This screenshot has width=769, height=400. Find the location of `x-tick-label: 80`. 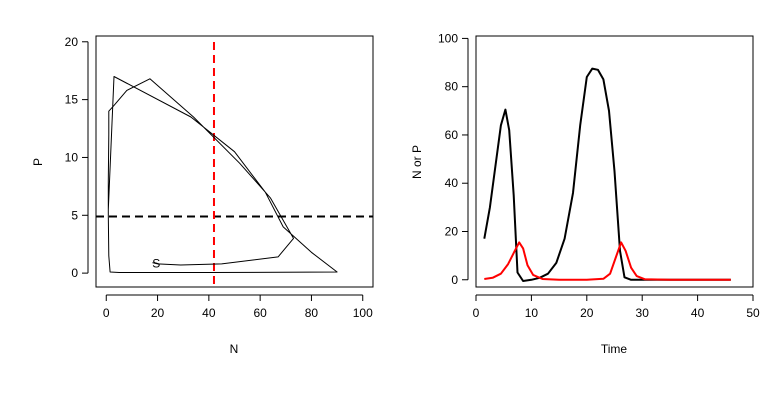

x-tick-label: 80 is located at coordinates (312, 313).